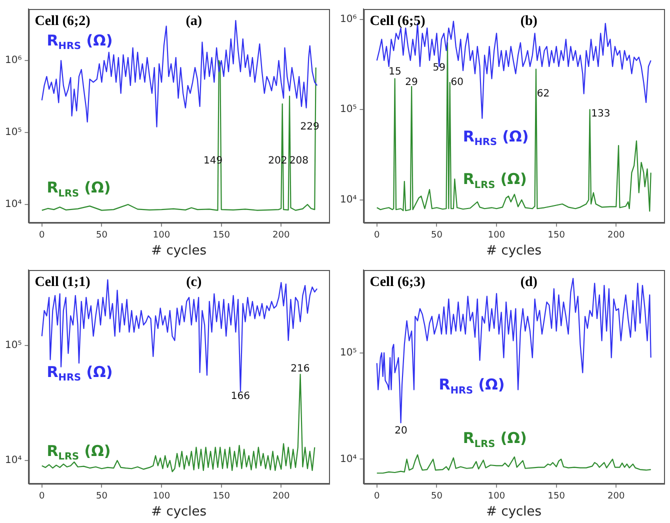 Image resolution: width=670 pixels, height=523 pixels. I want to click on chart-subtitle: (b), so click(529, 21).